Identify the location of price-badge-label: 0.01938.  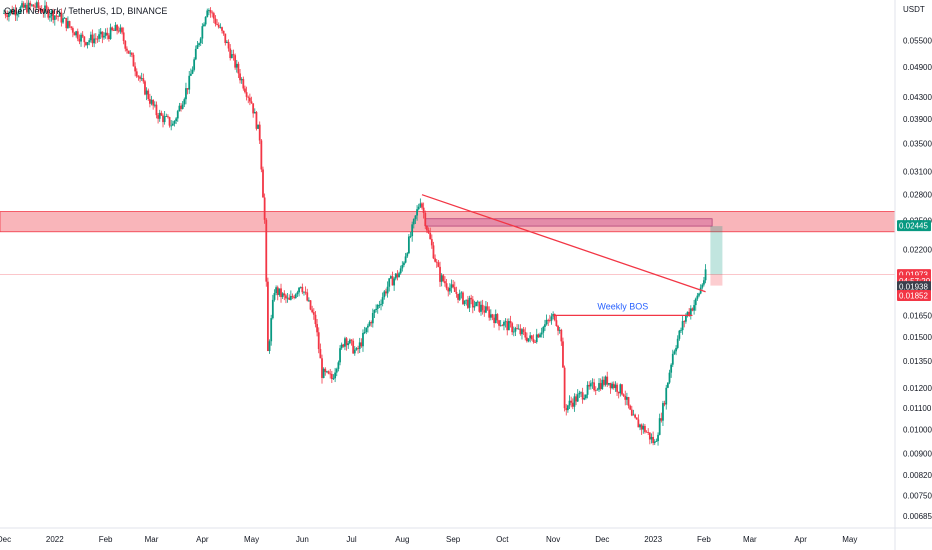
(913, 287).